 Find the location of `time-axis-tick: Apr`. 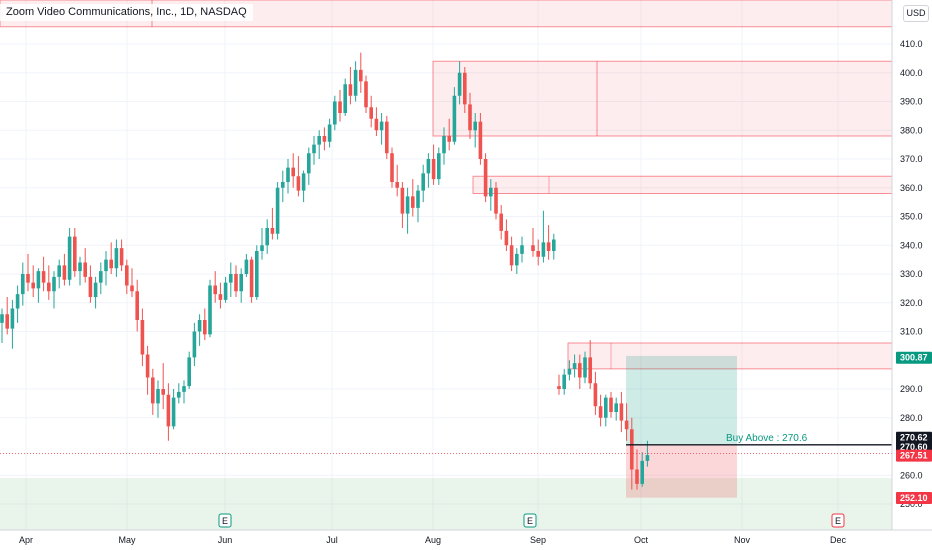

time-axis-tick: Apr is located at coordinates (26, 540).